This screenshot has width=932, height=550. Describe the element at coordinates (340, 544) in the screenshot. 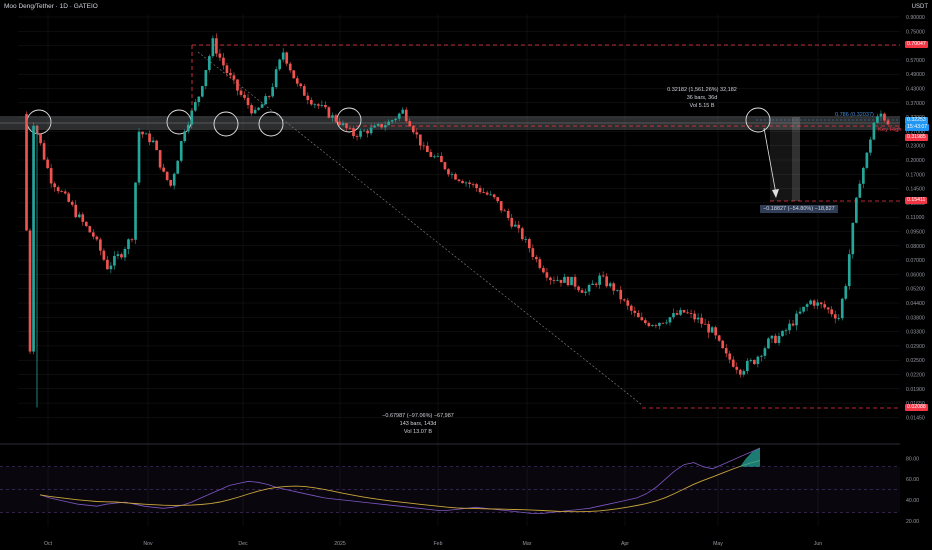

I see `time-label-3: 2025` at that location.